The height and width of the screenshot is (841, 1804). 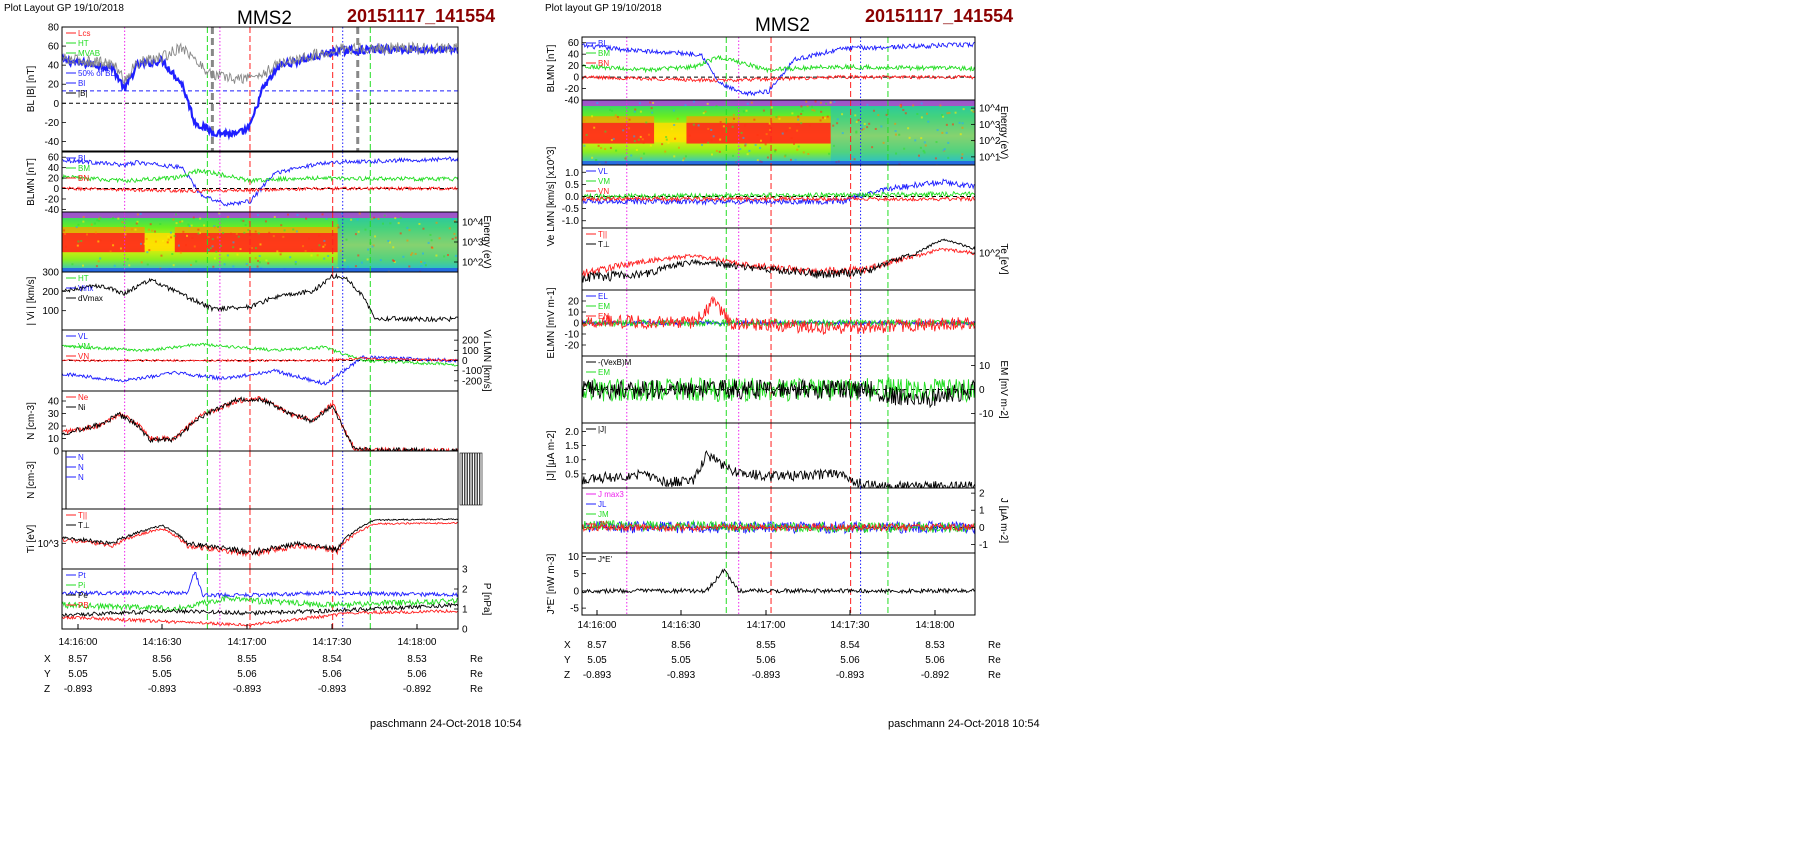 What do you see at coordinates (162, 642) in the screenshot?
I see `x-tick-label: 14:16:30` at bounding box center [162, 642].